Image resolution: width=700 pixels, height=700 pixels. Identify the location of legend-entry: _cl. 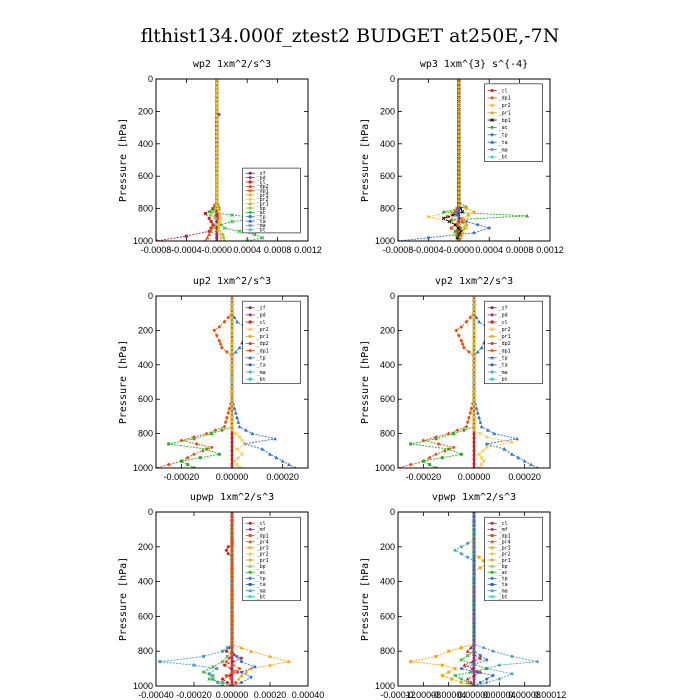
(503, 524).